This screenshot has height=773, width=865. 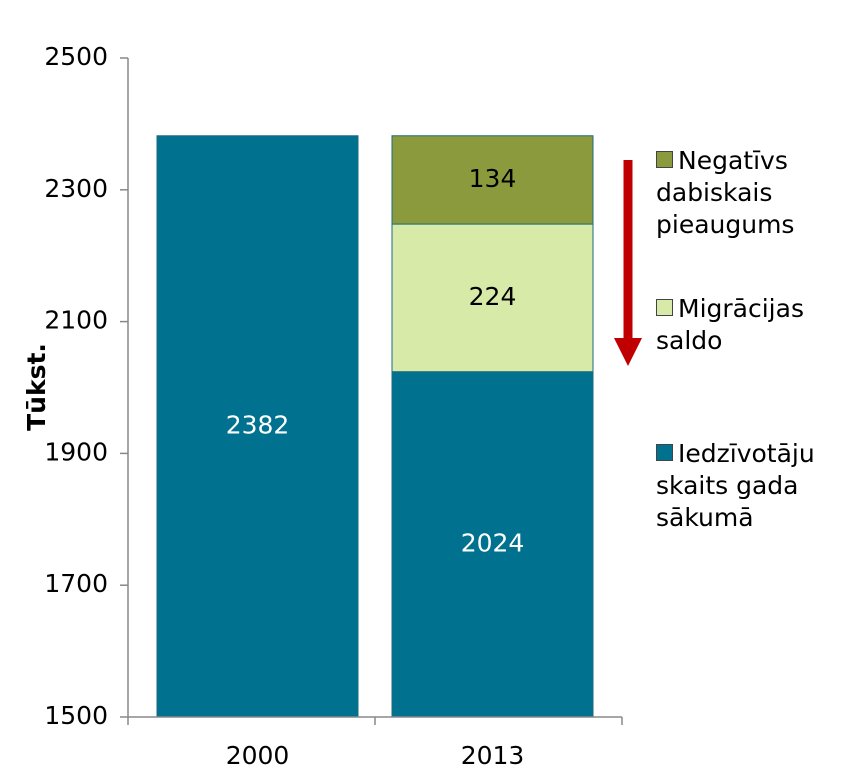 What do you see at coordinates (735, 485) in the screenshot?
I see `legend-label: Iedzīvotāju skaits gada sākumā` at bounding box center [735, 485].